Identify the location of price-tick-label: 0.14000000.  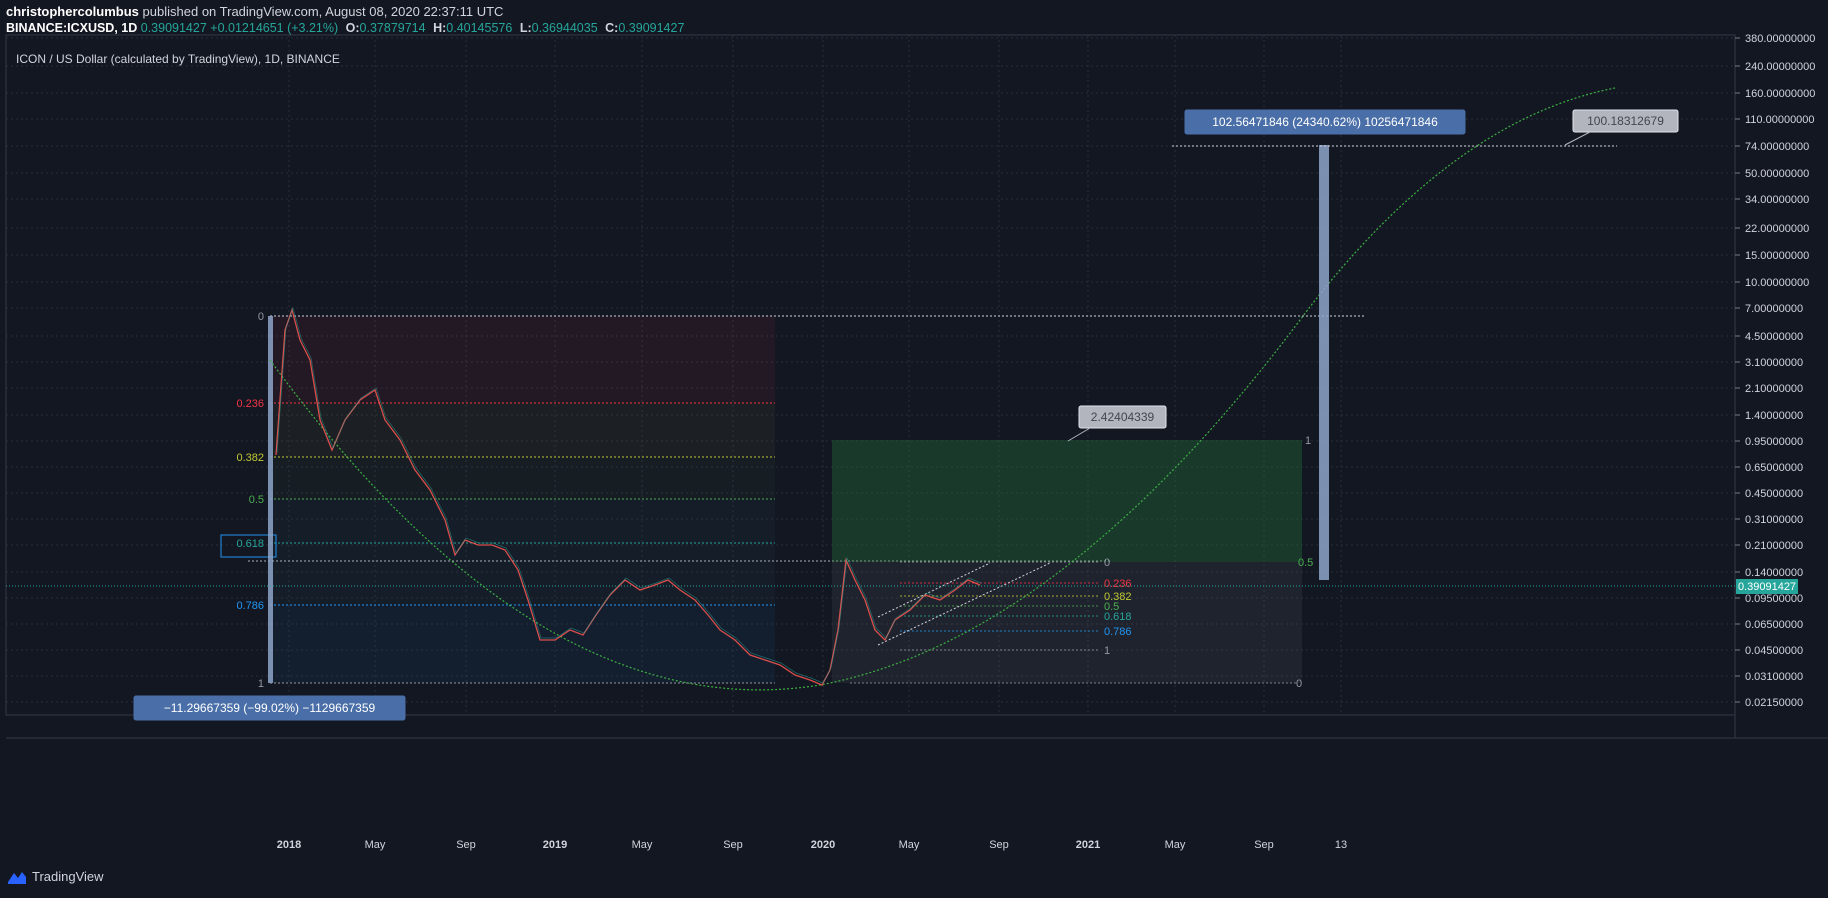
(1774, 573).